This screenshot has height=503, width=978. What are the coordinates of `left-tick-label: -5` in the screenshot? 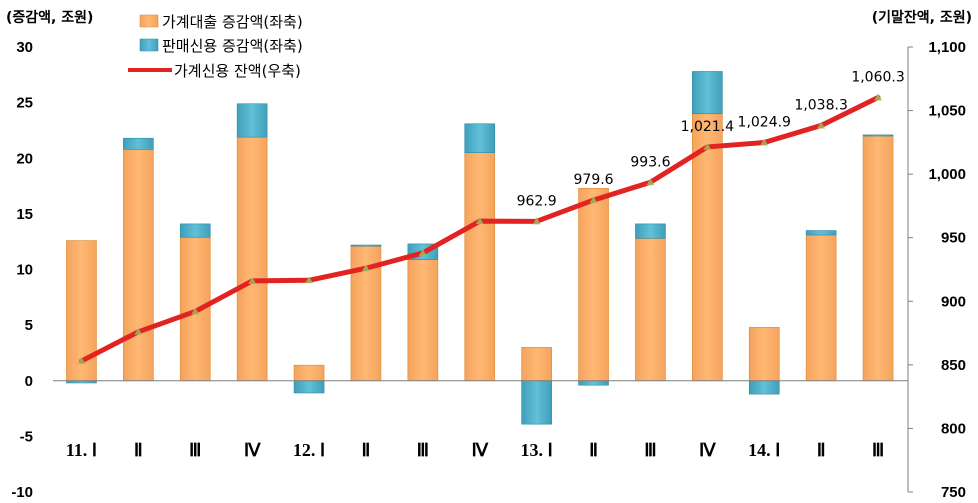 It's located at (26, 436).